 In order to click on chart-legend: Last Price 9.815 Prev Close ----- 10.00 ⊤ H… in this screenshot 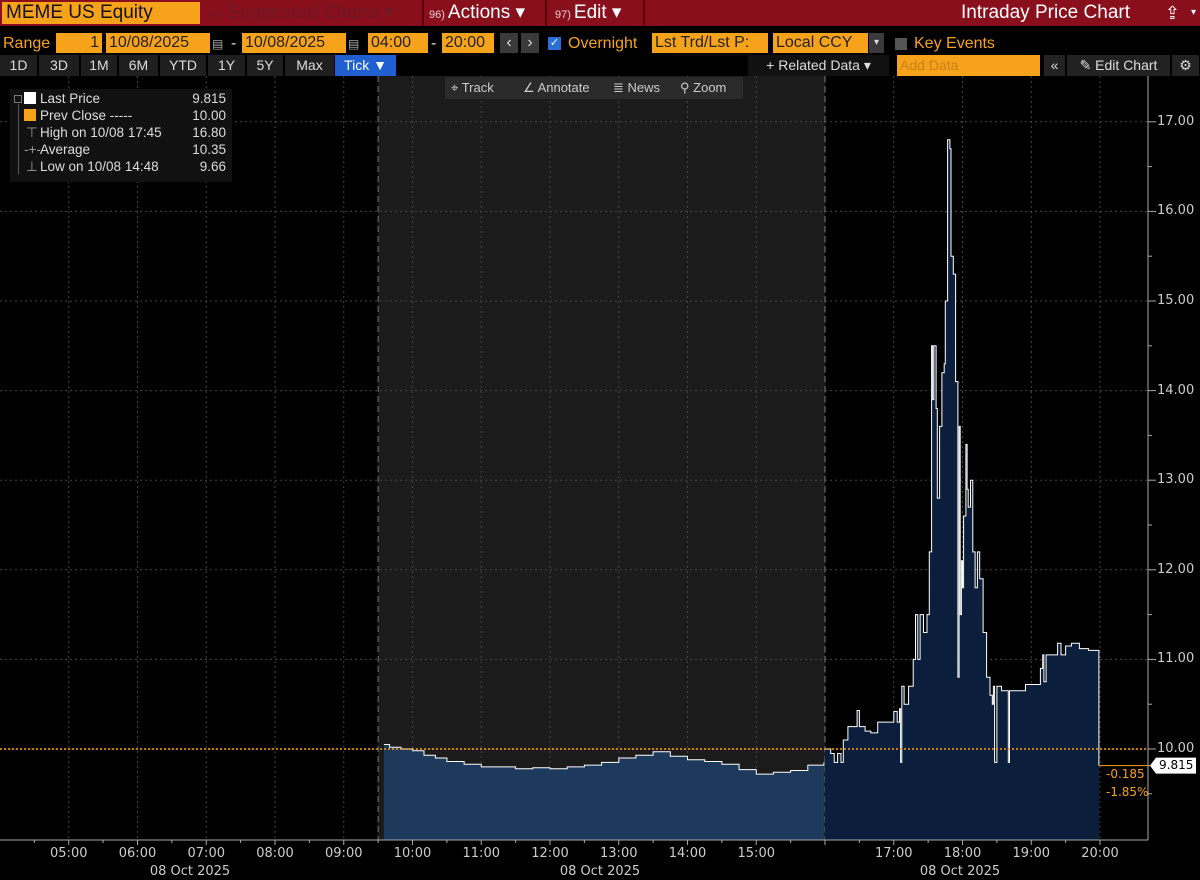, I will do `click(121, 135)`.